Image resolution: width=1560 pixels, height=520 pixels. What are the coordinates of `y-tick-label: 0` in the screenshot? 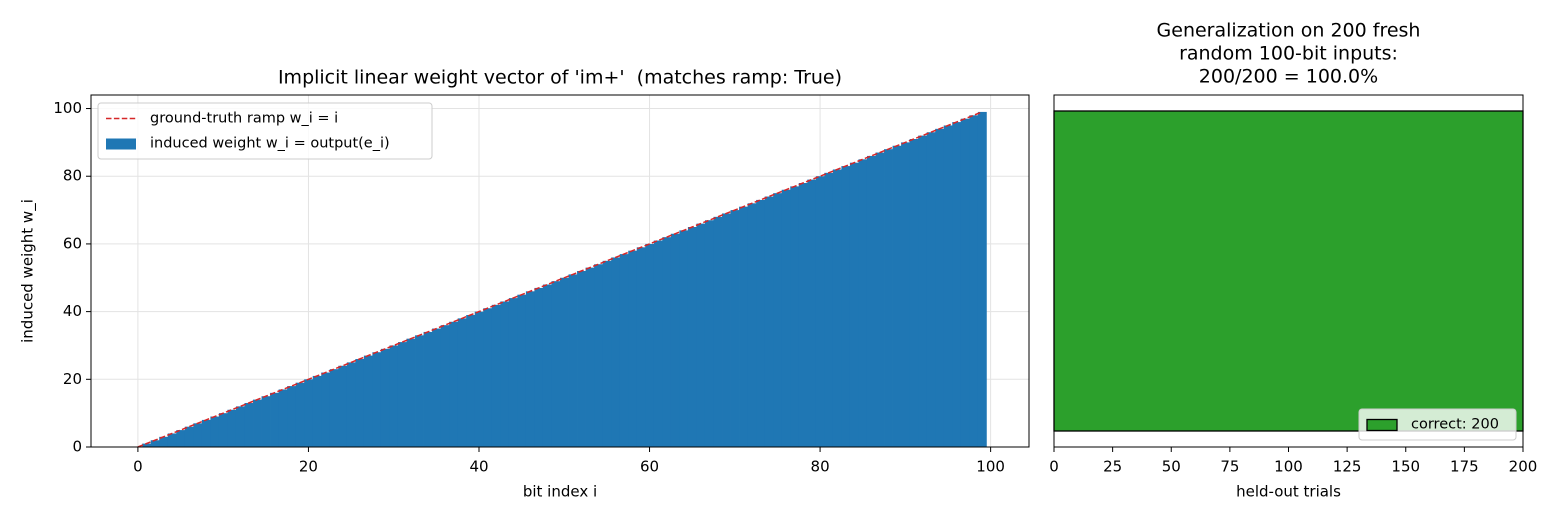 It's located at (77, 447).